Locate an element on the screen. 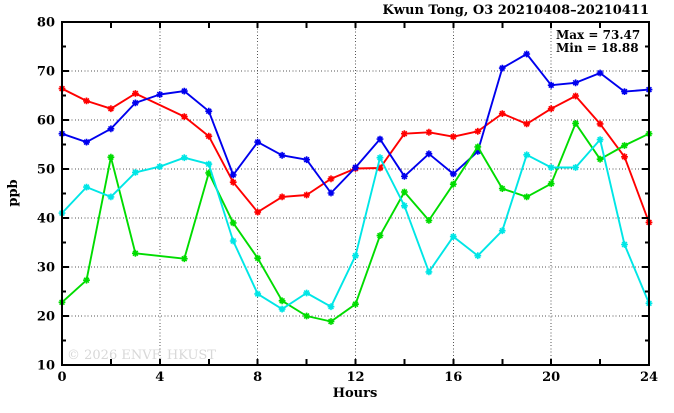 This screenshot has height=413, width=674. y-tick-label: 20 is located at coordinates (46, 317).